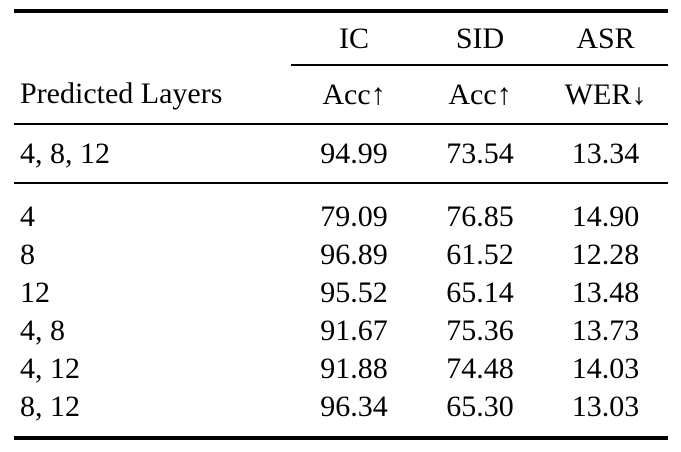 This screenshot has width=681, height=452. What do you see at coordinates (354, 330) in the screenshot?
I see `ic-acc-cell: 91.67` at bounding box center [354, 330].